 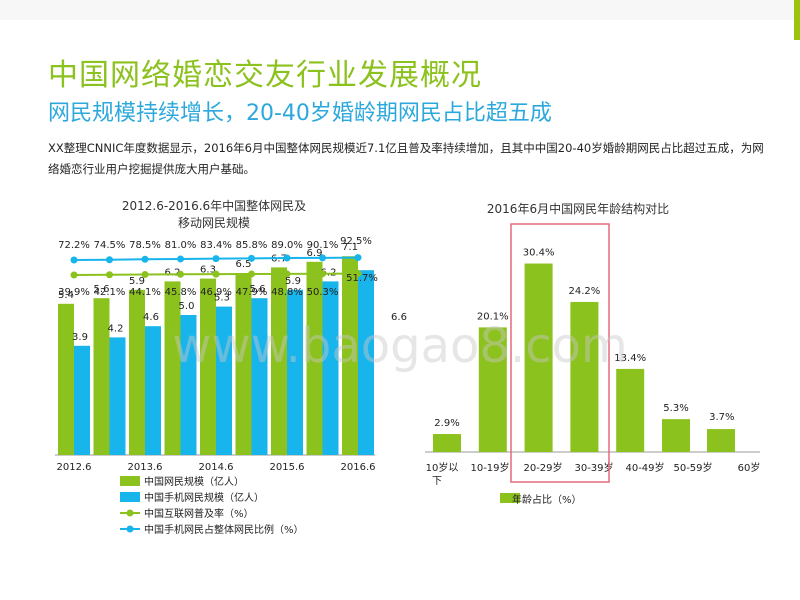 I want to click on mobile-share-label: 89.0%, so click(x=287, y=245).